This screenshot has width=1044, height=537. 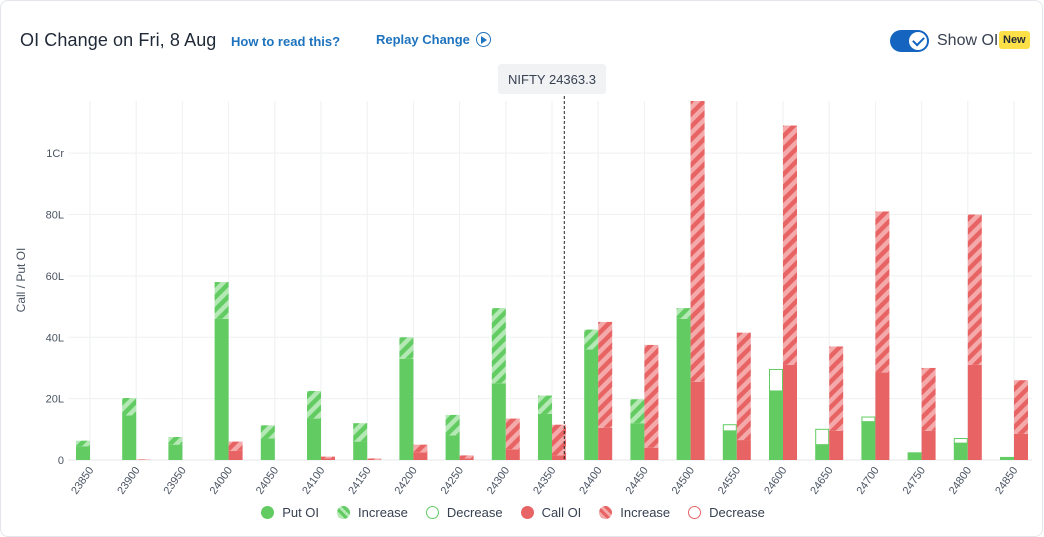 I want to click on spot-price-label: NIFTY 24363.3, so click(x=552, y=79).